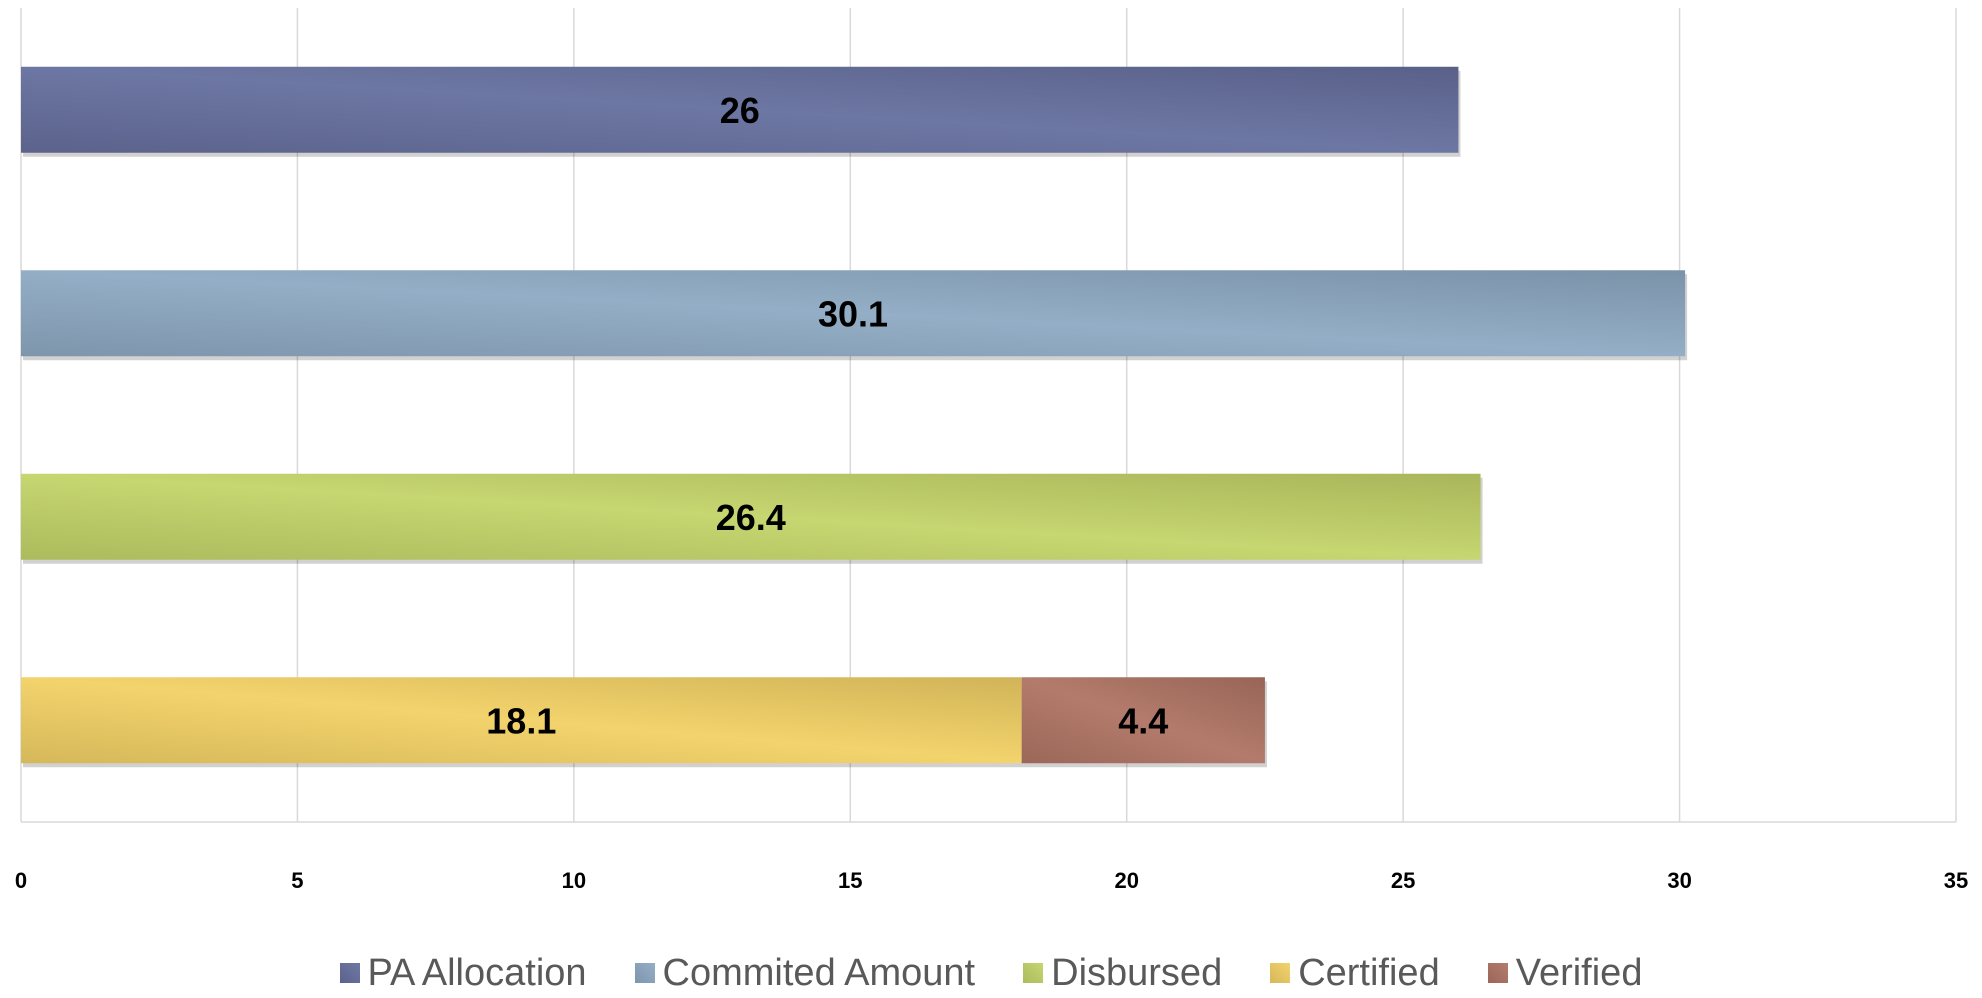 Image resolution: width=1982 pixels, height=998 pixels. I want to click on bar-verified, so click(1143, 720).